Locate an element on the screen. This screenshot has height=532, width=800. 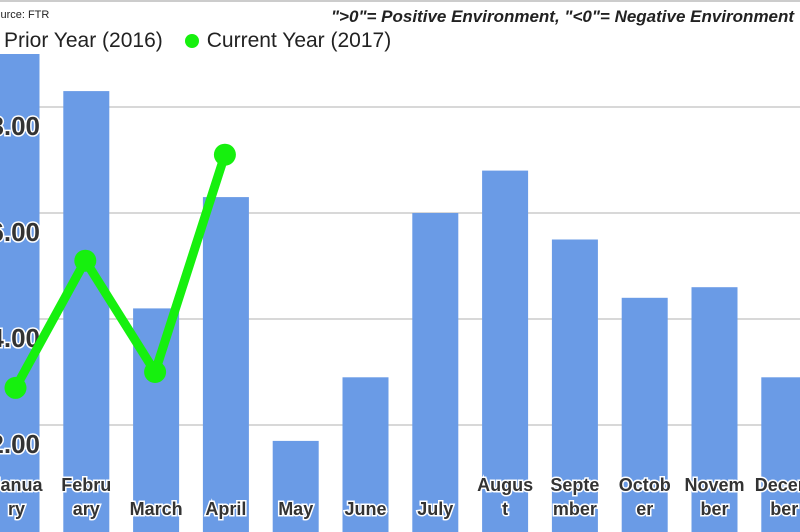
x-tick-label-november: ber is located at coordinates (714, 509).